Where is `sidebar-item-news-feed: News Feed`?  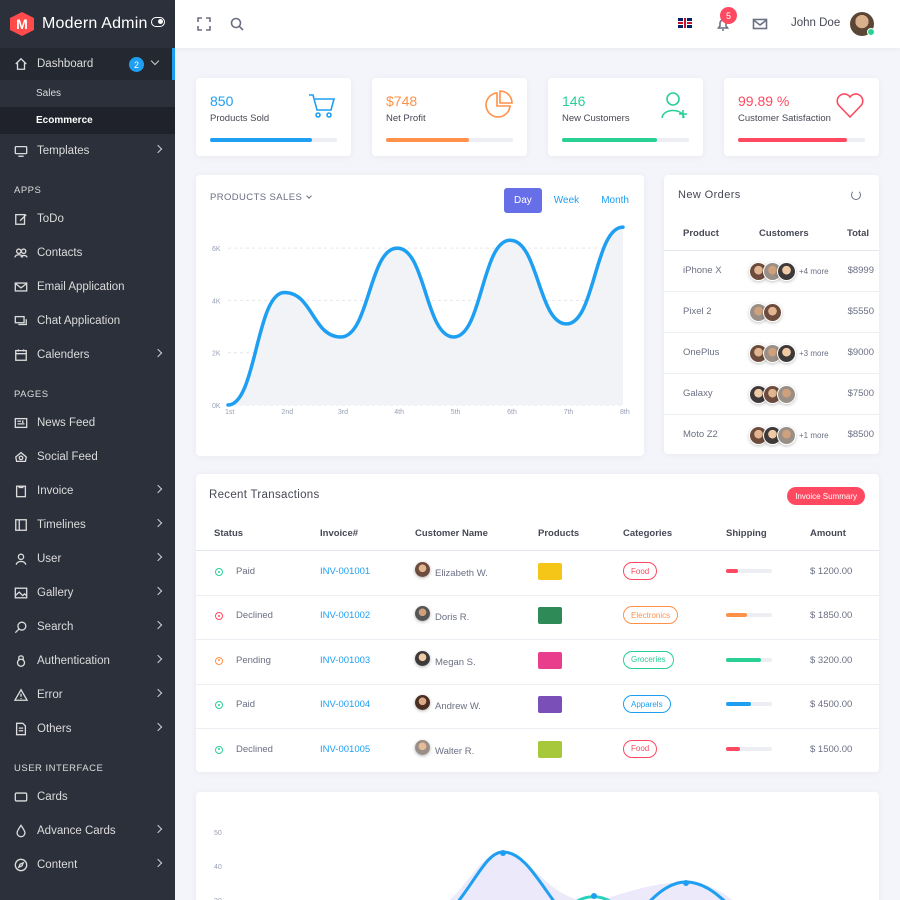 sidebar-item-news-feed: News Feed is located at coordinates (87, 423).